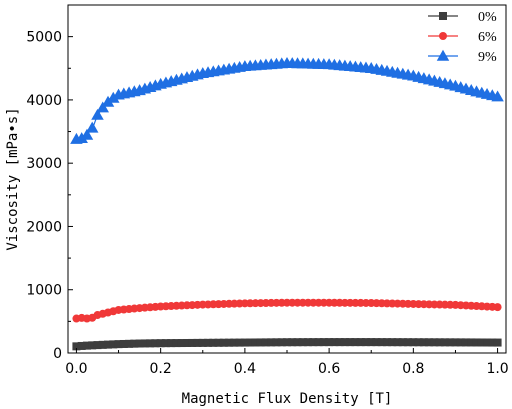 This screenshot has height=409, width=512. What do you see at coordinates (13, 178) in the screenshot?
I see `y-axis-title: Viscosity [mPa•s]` at bounding box center [13, 178].